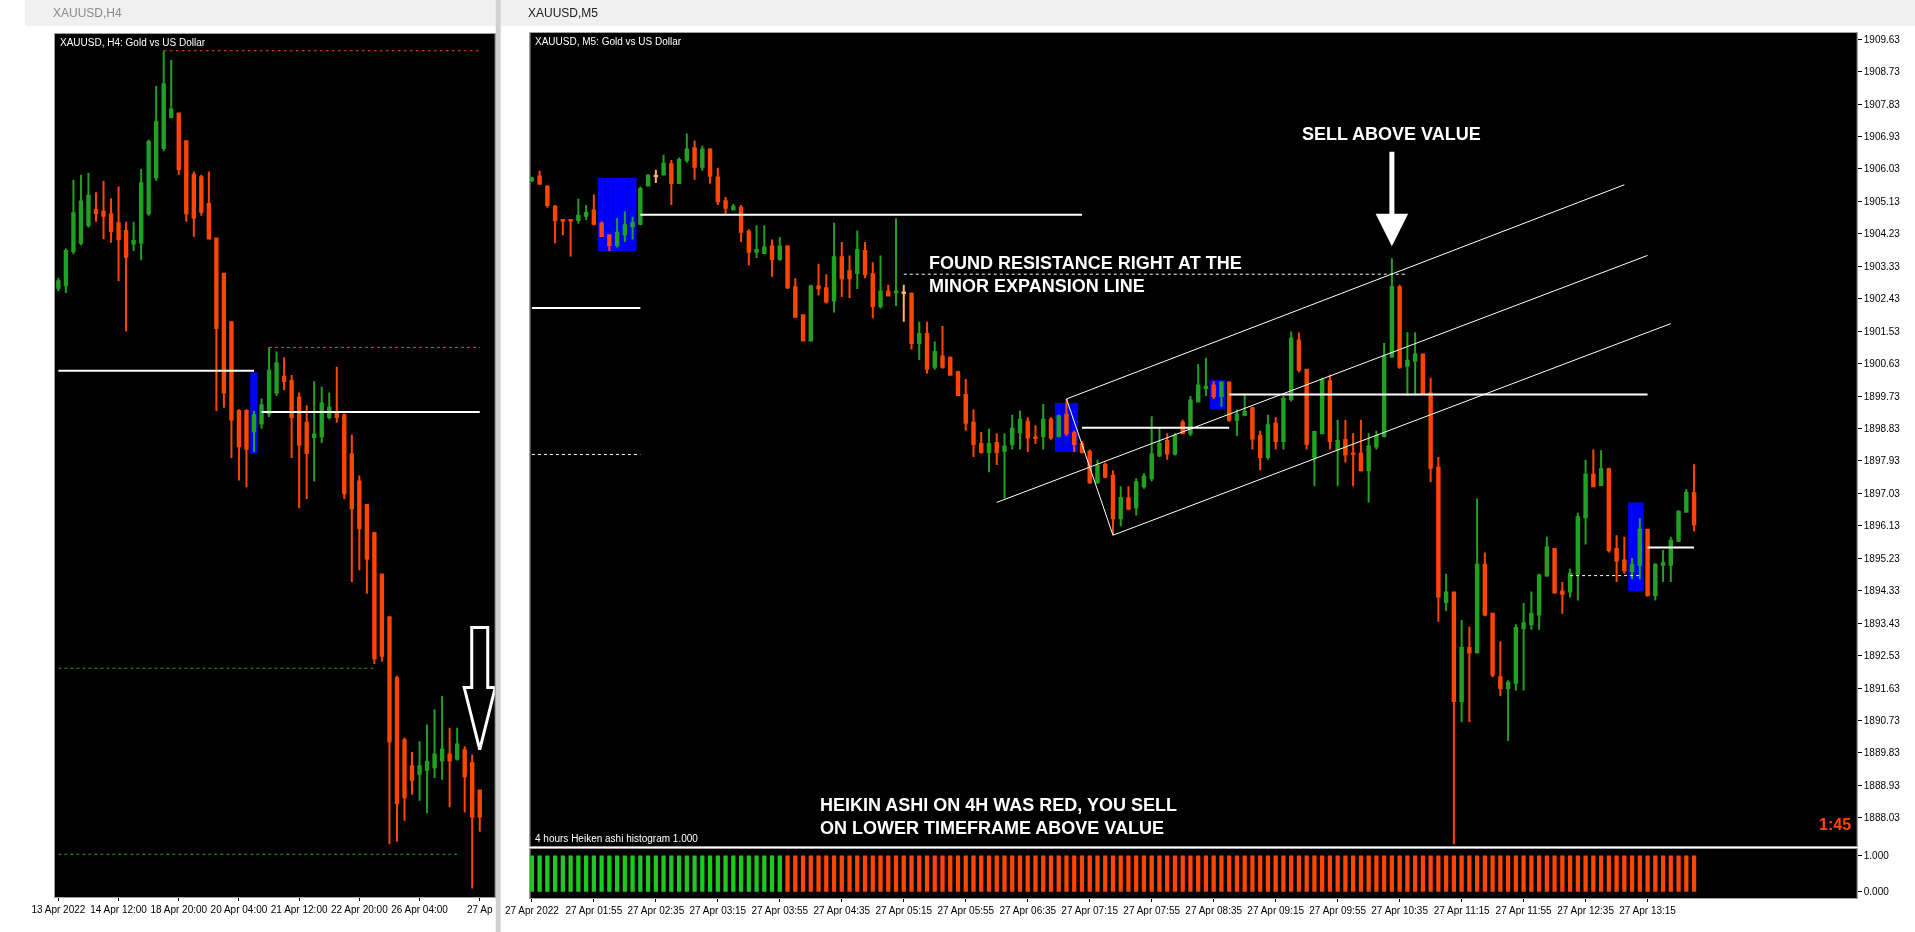  I want to click on annotation: HEIKIN ASHI ON 4H WAS RED, YOU SELL ON LOWER TIMEFRAME ABOVE VALUE, so click(999, 817).